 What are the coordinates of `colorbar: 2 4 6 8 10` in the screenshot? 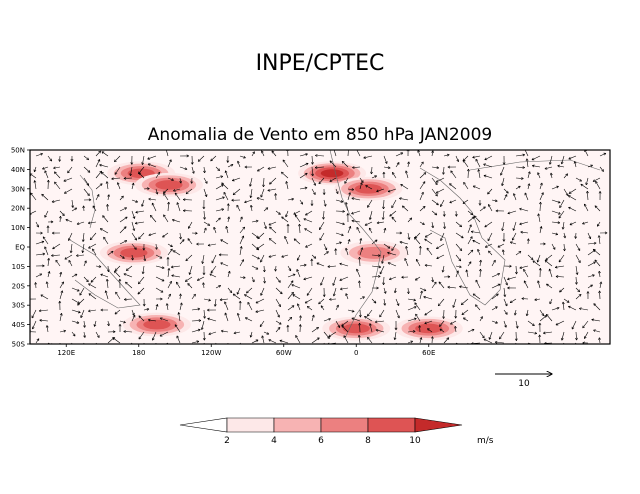 It's located at (321, 431).